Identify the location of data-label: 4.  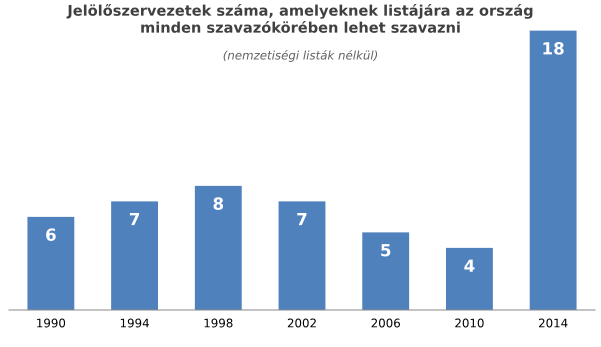
(469, 266).